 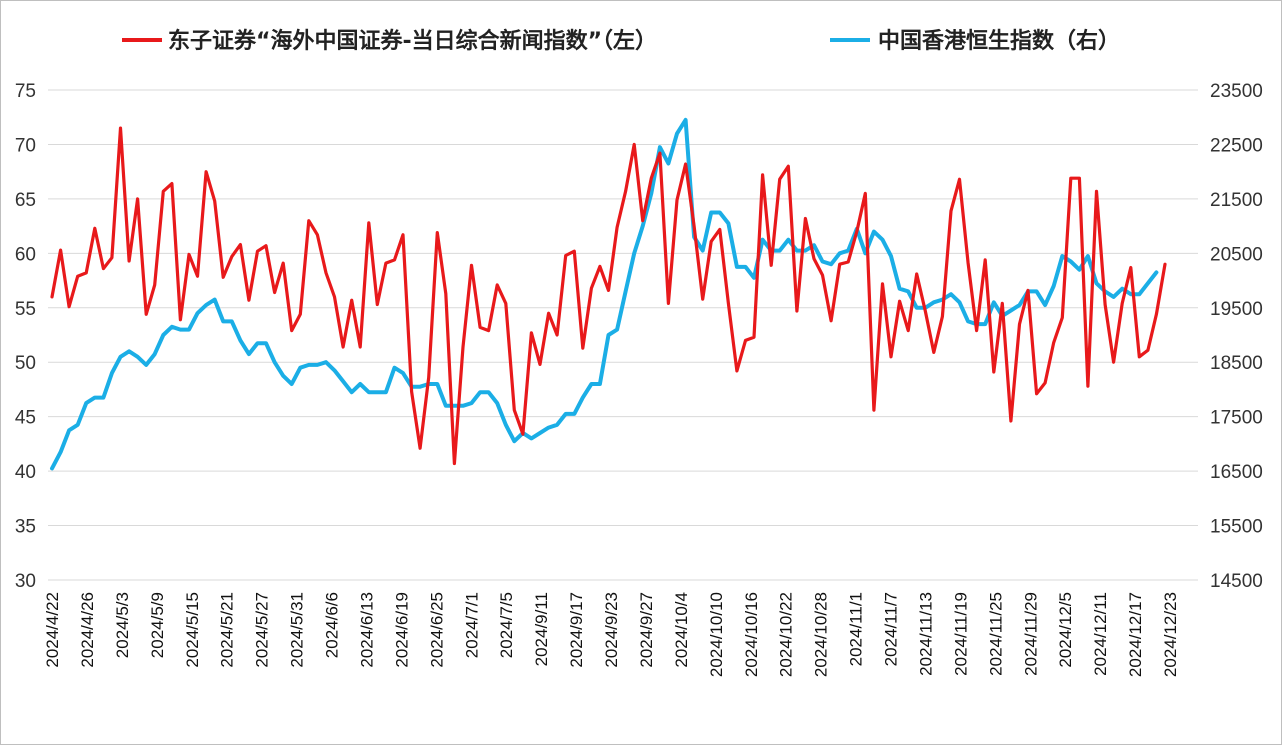 What do you see at coordinates (1236, 91) in the screenshot?
I see `y-right-tick-label: 23500` at bounding box center [1236, 91].